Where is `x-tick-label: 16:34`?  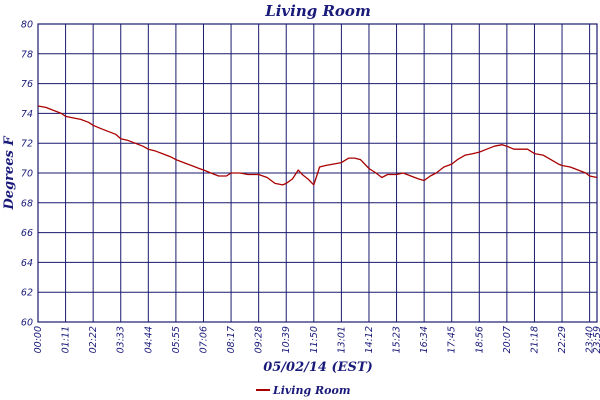 x-tick-label: 16:34 is located at coordinates (424, 339).